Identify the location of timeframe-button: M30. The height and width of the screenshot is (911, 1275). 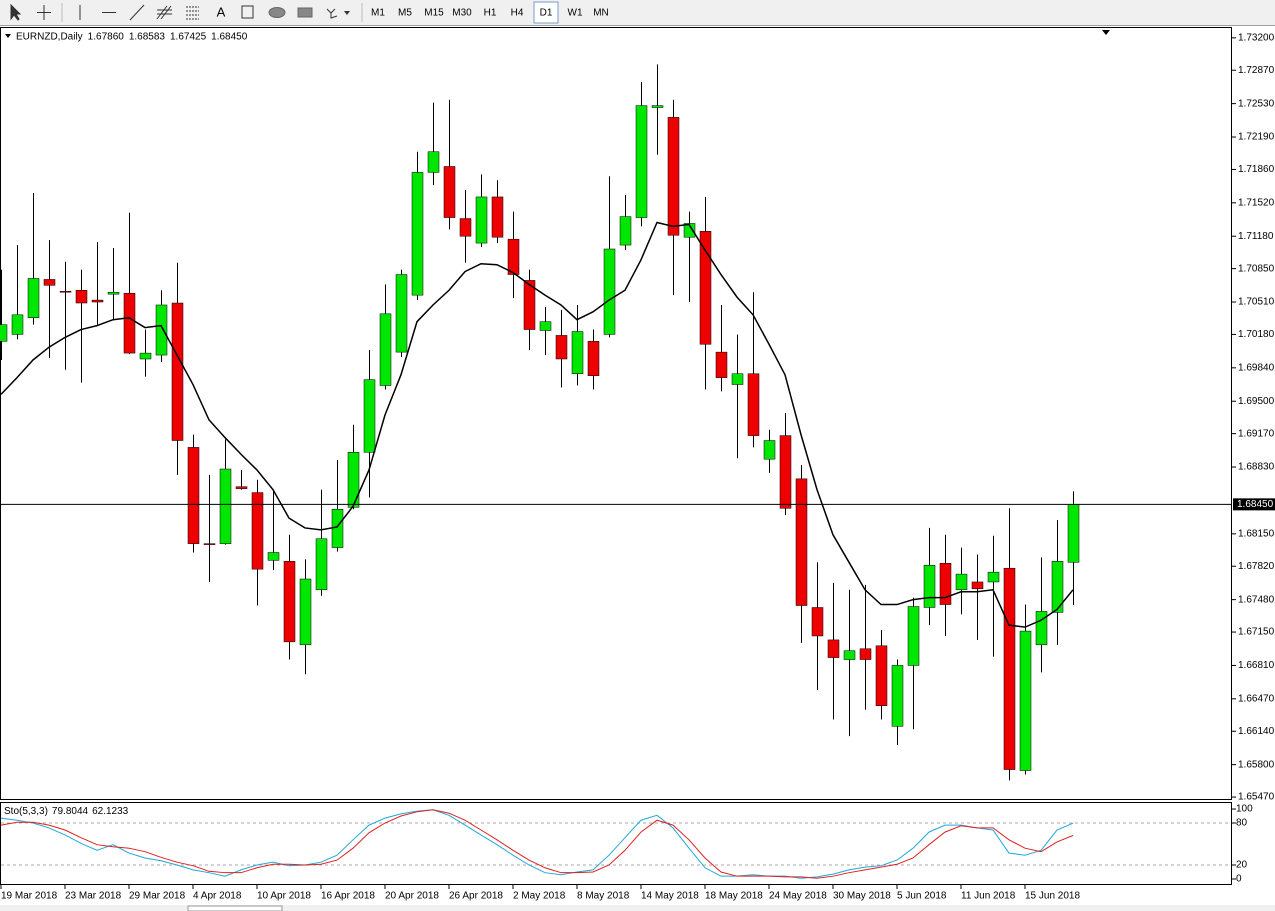
(462, 13).